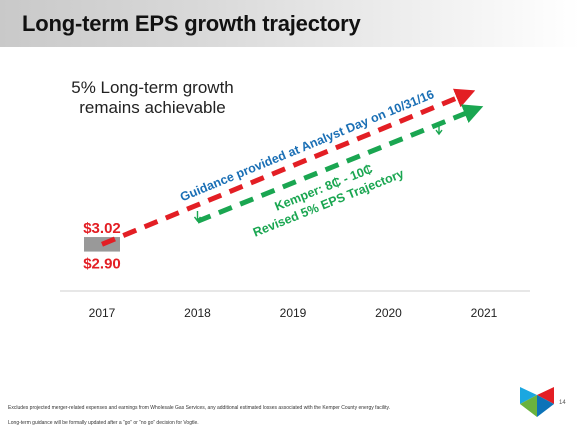  What do you see at coordinates (191, 23) in the screenshot?
I see `page-title: Long-term EPS growth trajectory` at bounding box center [191, 23].